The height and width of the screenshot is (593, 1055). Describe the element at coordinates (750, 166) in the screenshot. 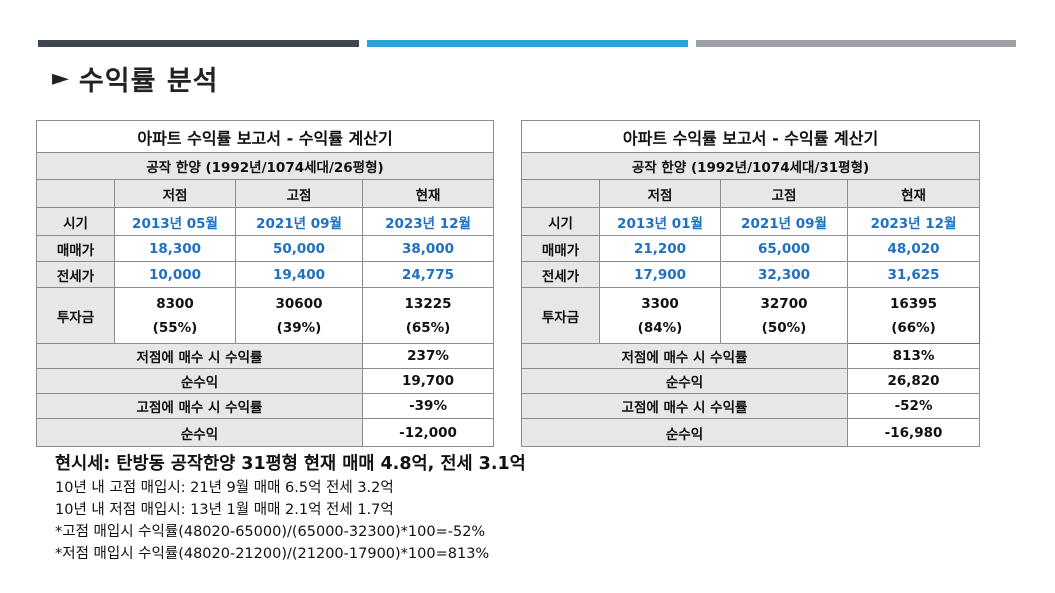

I see `table-subtitle: 공작 한양 (1992년/1074세대/31평형)` at that location.